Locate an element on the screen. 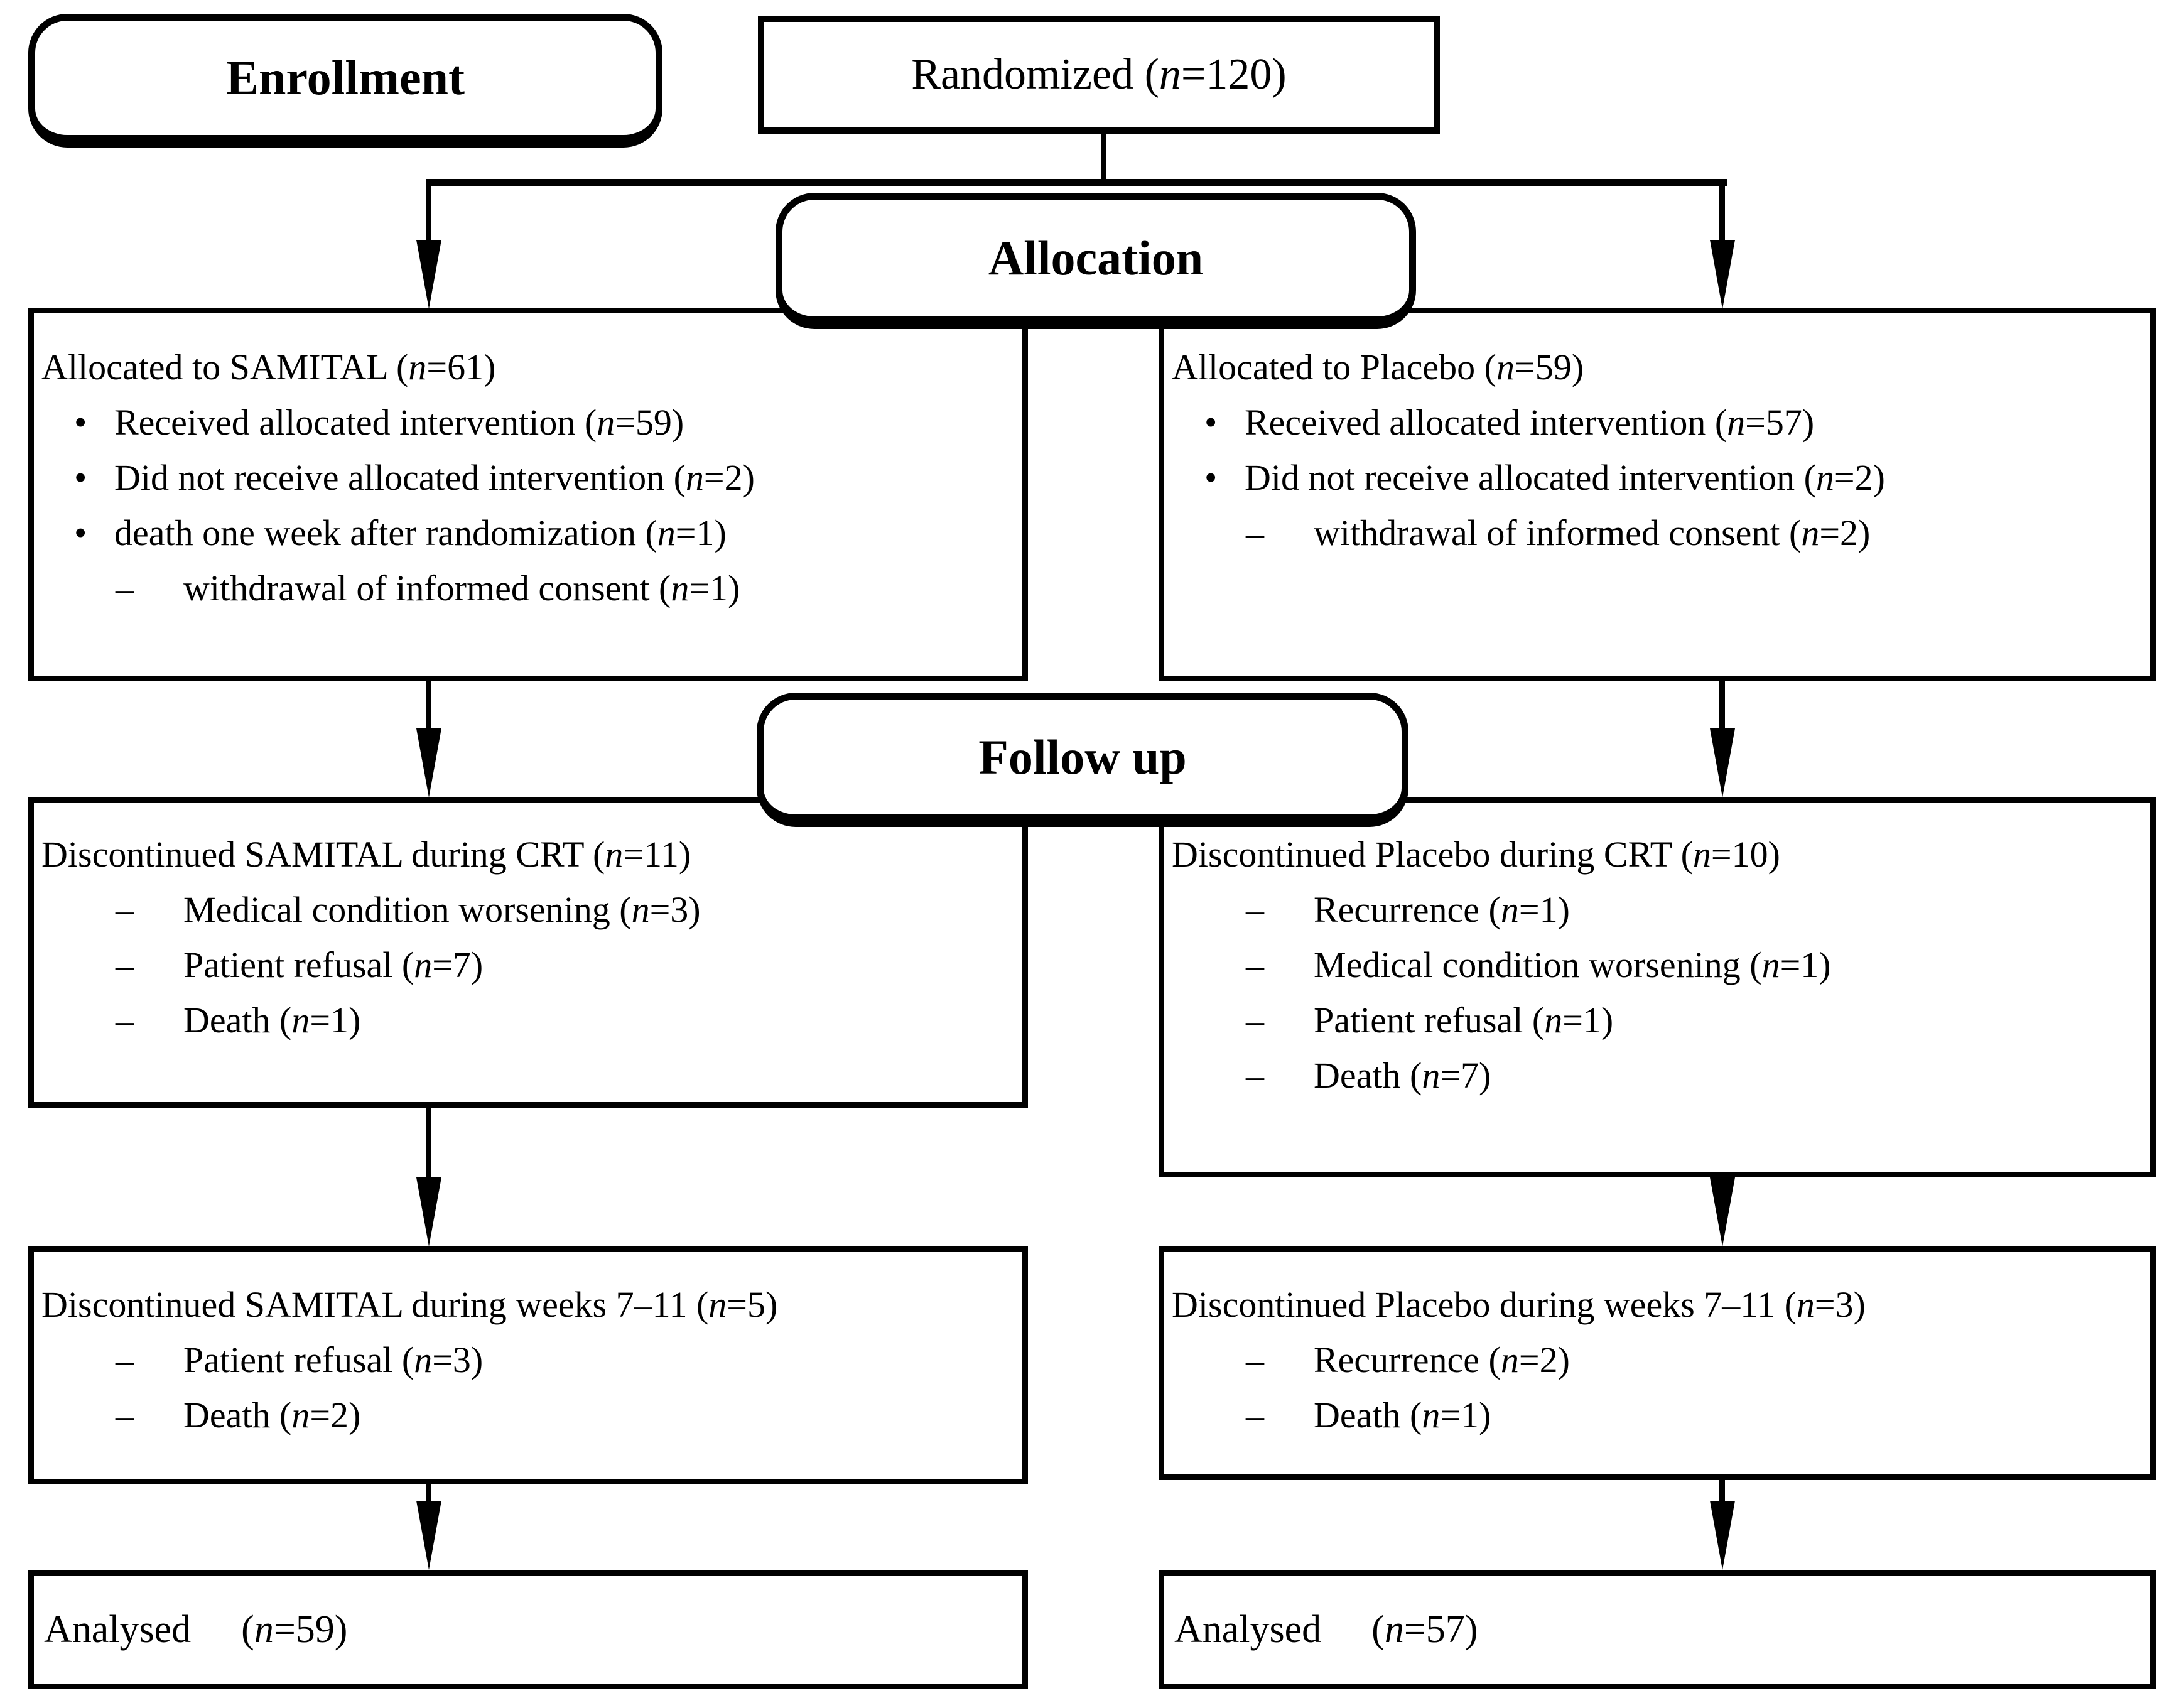  list-item: – Medical condition worsening (n=3) is located at coordinates (528, 910).